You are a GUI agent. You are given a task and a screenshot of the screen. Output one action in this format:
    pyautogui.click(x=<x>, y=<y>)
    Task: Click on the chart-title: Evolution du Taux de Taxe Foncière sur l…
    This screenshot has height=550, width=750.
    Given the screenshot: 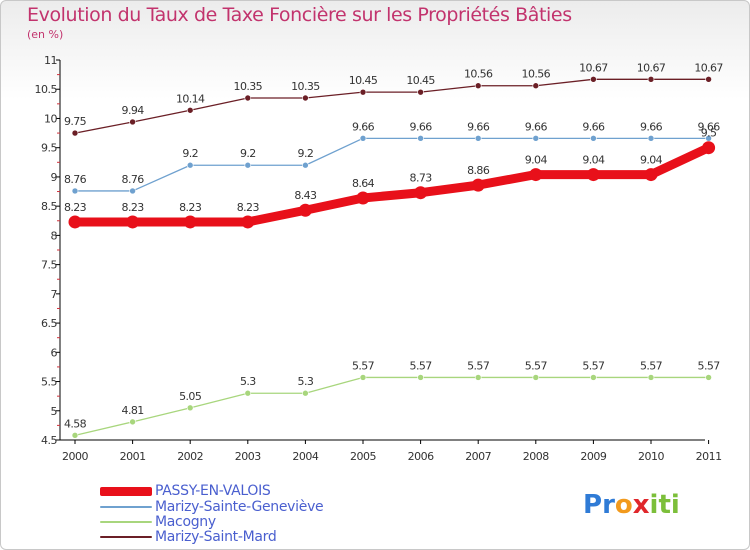 What is the action you would take?
    pyautogui.click(x=299, y=15)
    